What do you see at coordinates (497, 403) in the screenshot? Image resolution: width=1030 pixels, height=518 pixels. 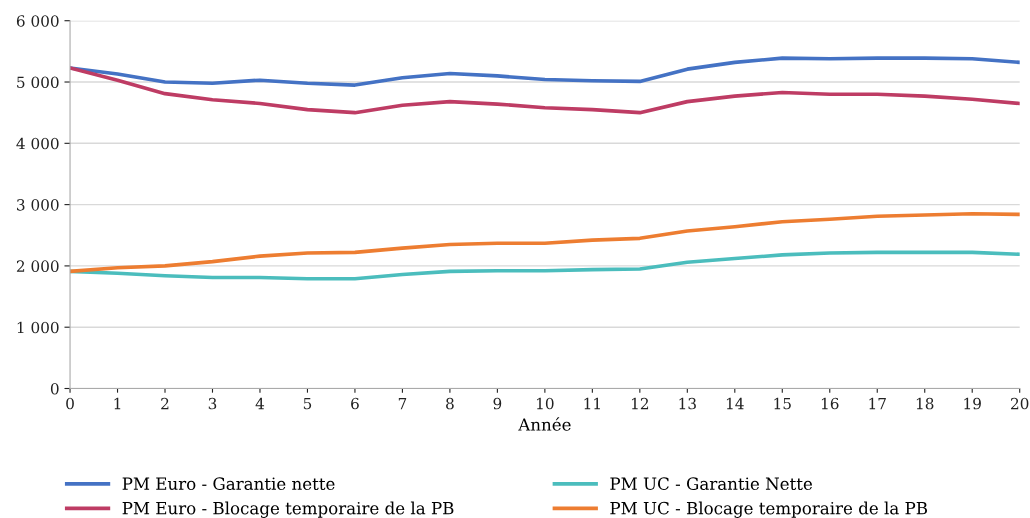 I see `x-tick-label: 9` at bounding box center [497, 403].